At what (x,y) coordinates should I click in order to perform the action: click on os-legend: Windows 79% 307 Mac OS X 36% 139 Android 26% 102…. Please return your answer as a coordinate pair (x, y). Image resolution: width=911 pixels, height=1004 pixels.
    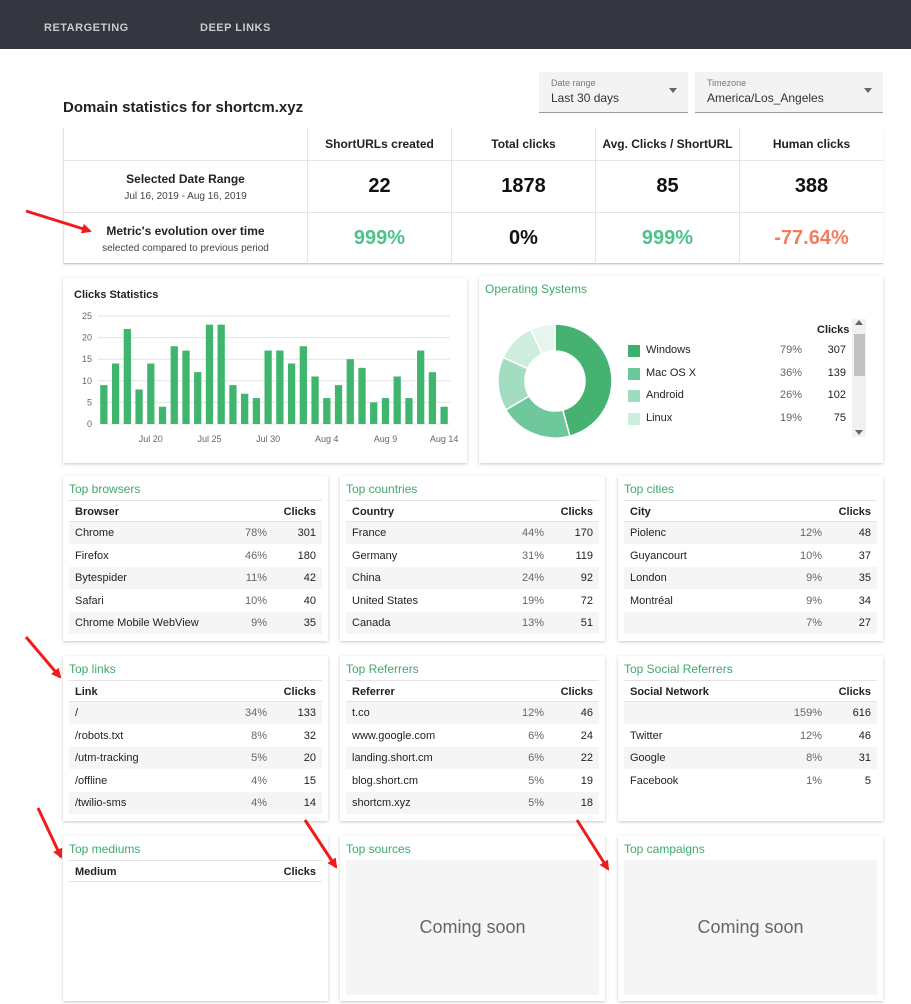
    Looking at the image, I should click on (681, 369).